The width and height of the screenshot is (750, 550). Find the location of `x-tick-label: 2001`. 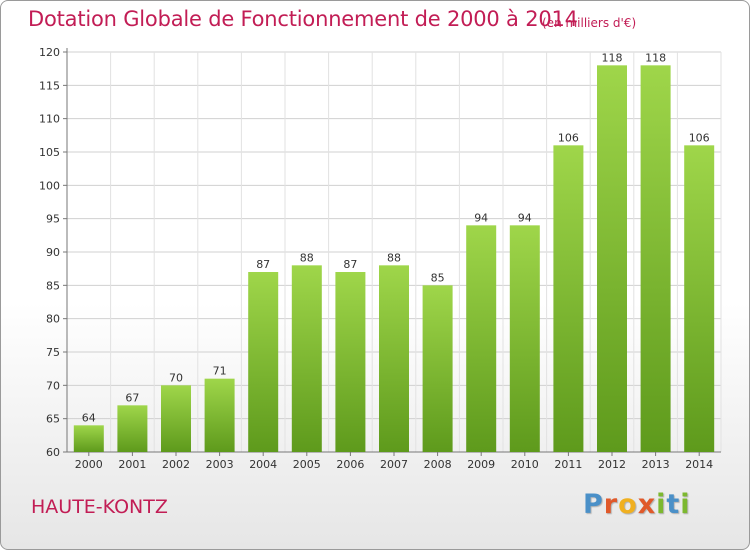

x-tick-label: 2001 is located at coordinates (132, 464).